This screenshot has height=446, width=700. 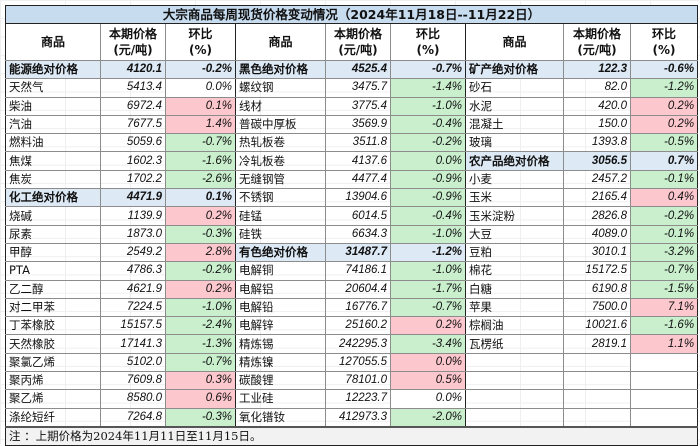 What do you see at coordinates (280, 326) in the screenshot?
I see `commodity-name-cell: 电解锌` at bounding box center [280, 326].